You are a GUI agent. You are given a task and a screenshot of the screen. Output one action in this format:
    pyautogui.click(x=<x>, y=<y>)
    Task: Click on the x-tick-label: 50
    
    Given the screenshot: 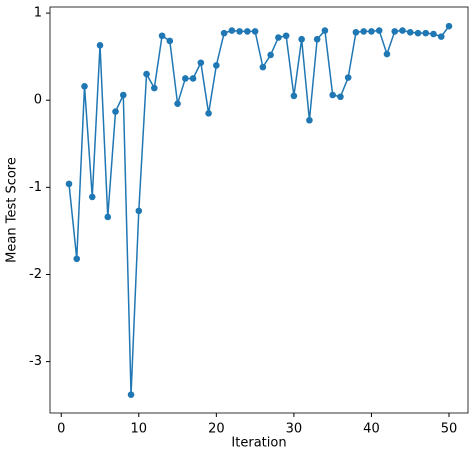 What is the action you would take?
    pyautogui.click(x=449, y=429)
    